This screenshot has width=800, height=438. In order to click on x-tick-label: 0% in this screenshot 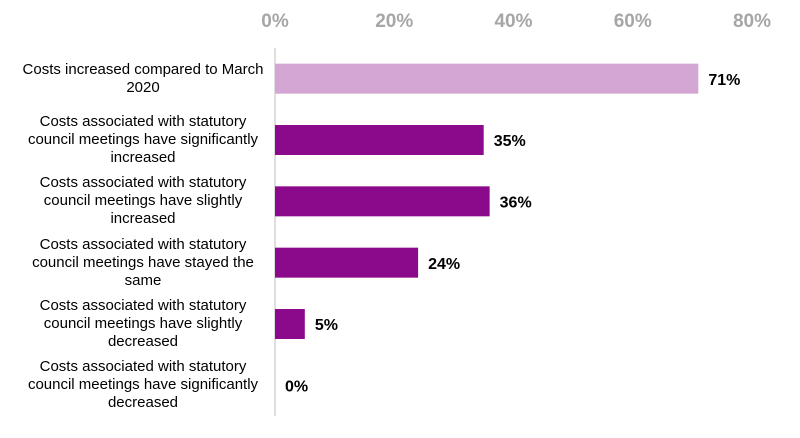, I will do `click(275, 21)`.